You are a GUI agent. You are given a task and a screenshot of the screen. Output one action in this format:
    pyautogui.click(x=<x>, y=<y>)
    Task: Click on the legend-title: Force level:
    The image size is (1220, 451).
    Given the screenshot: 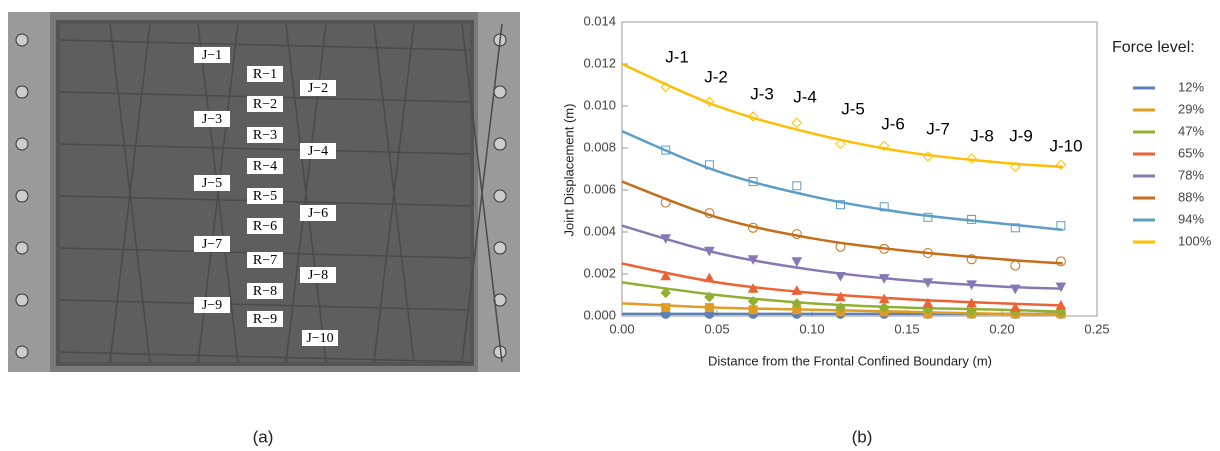 What is the action you would take?
    pyautogui.click(x=1153, y=47)
    